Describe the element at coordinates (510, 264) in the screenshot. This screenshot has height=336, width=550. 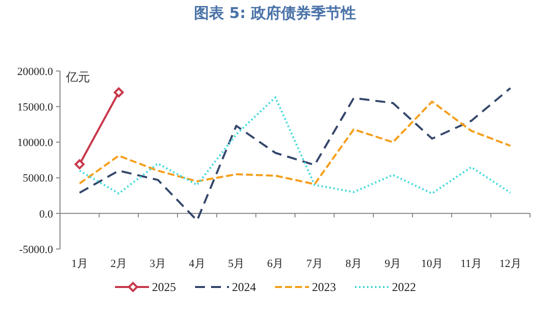
I see `x-tick-label: 12月` at that location.